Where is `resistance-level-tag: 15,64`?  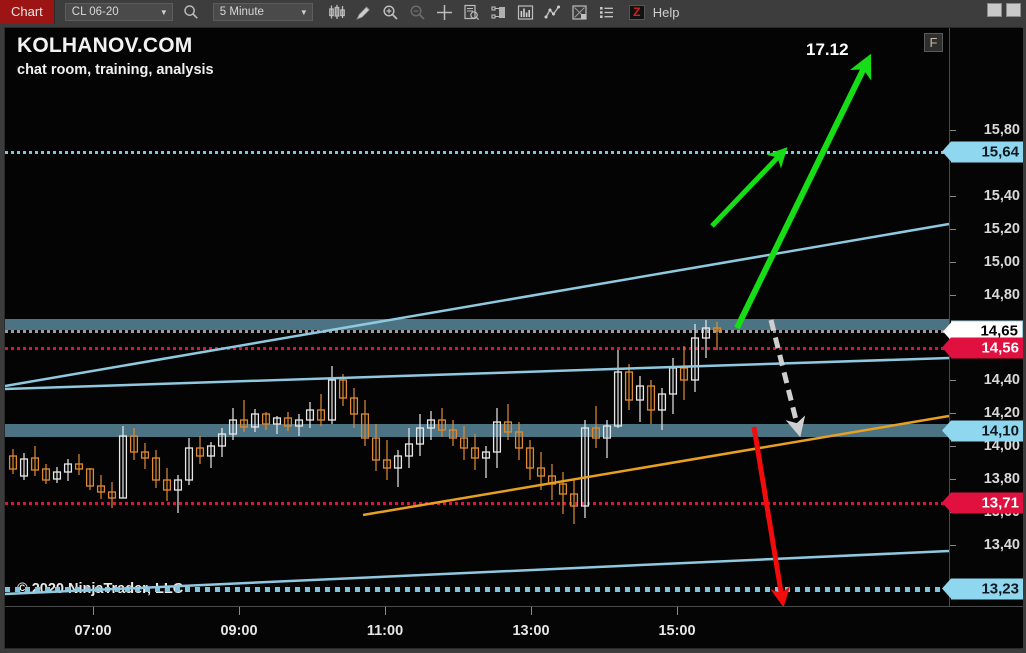 resistance-level-tag: 15,64 is located at coordinates (982, 152).